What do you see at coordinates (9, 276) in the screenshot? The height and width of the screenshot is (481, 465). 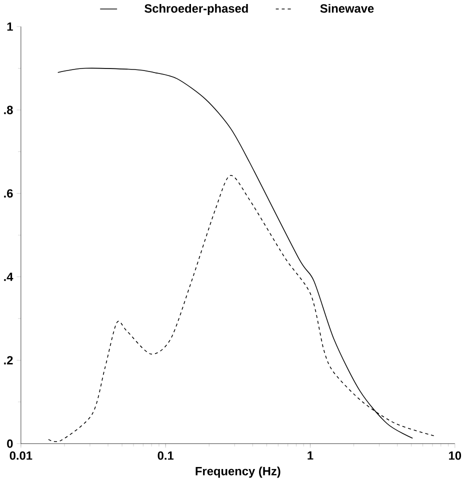 I see `y-tick-label: .4` at bounding box center [9, 276].